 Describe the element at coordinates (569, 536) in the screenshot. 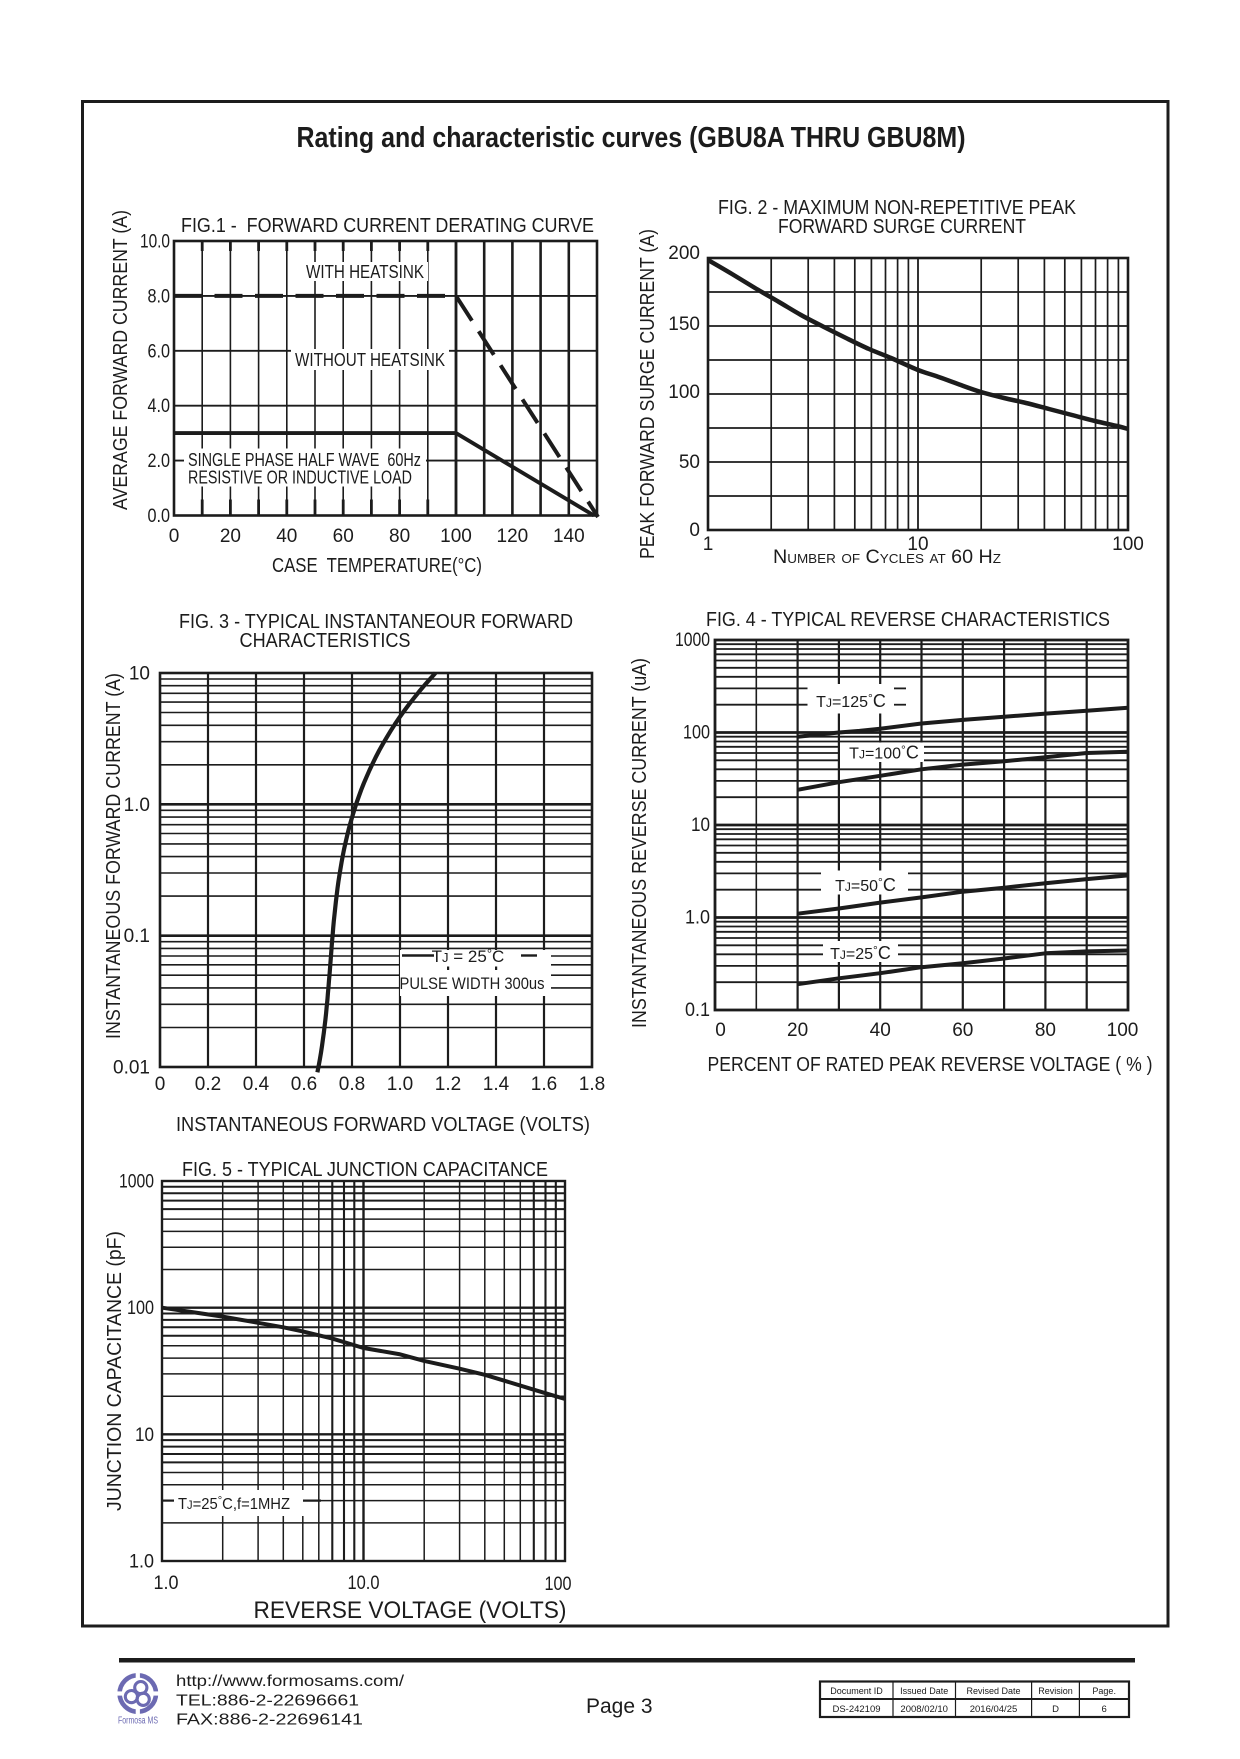

I see `svg-text: 140` at that location.